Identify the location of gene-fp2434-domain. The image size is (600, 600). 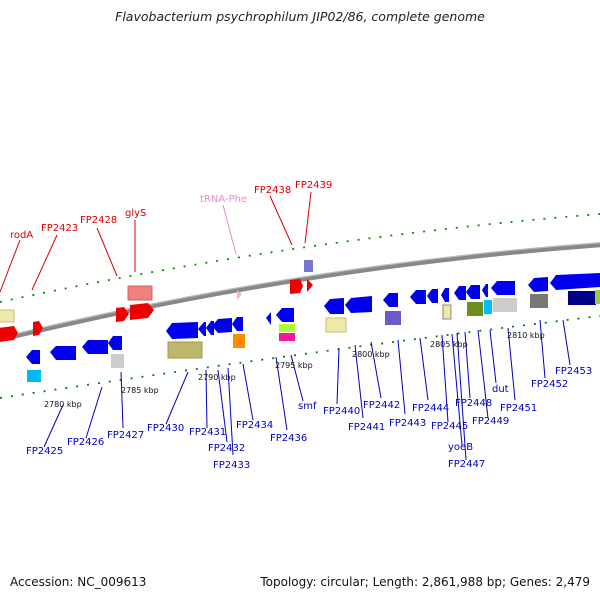
(239, 341).